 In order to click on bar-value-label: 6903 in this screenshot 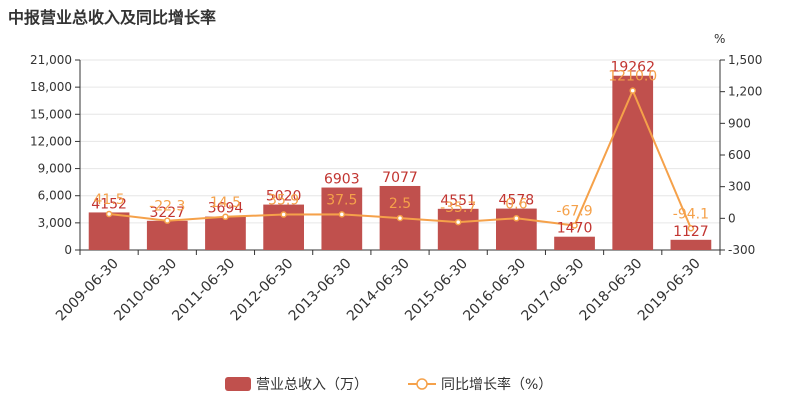, I will do `click(342, 180)`.